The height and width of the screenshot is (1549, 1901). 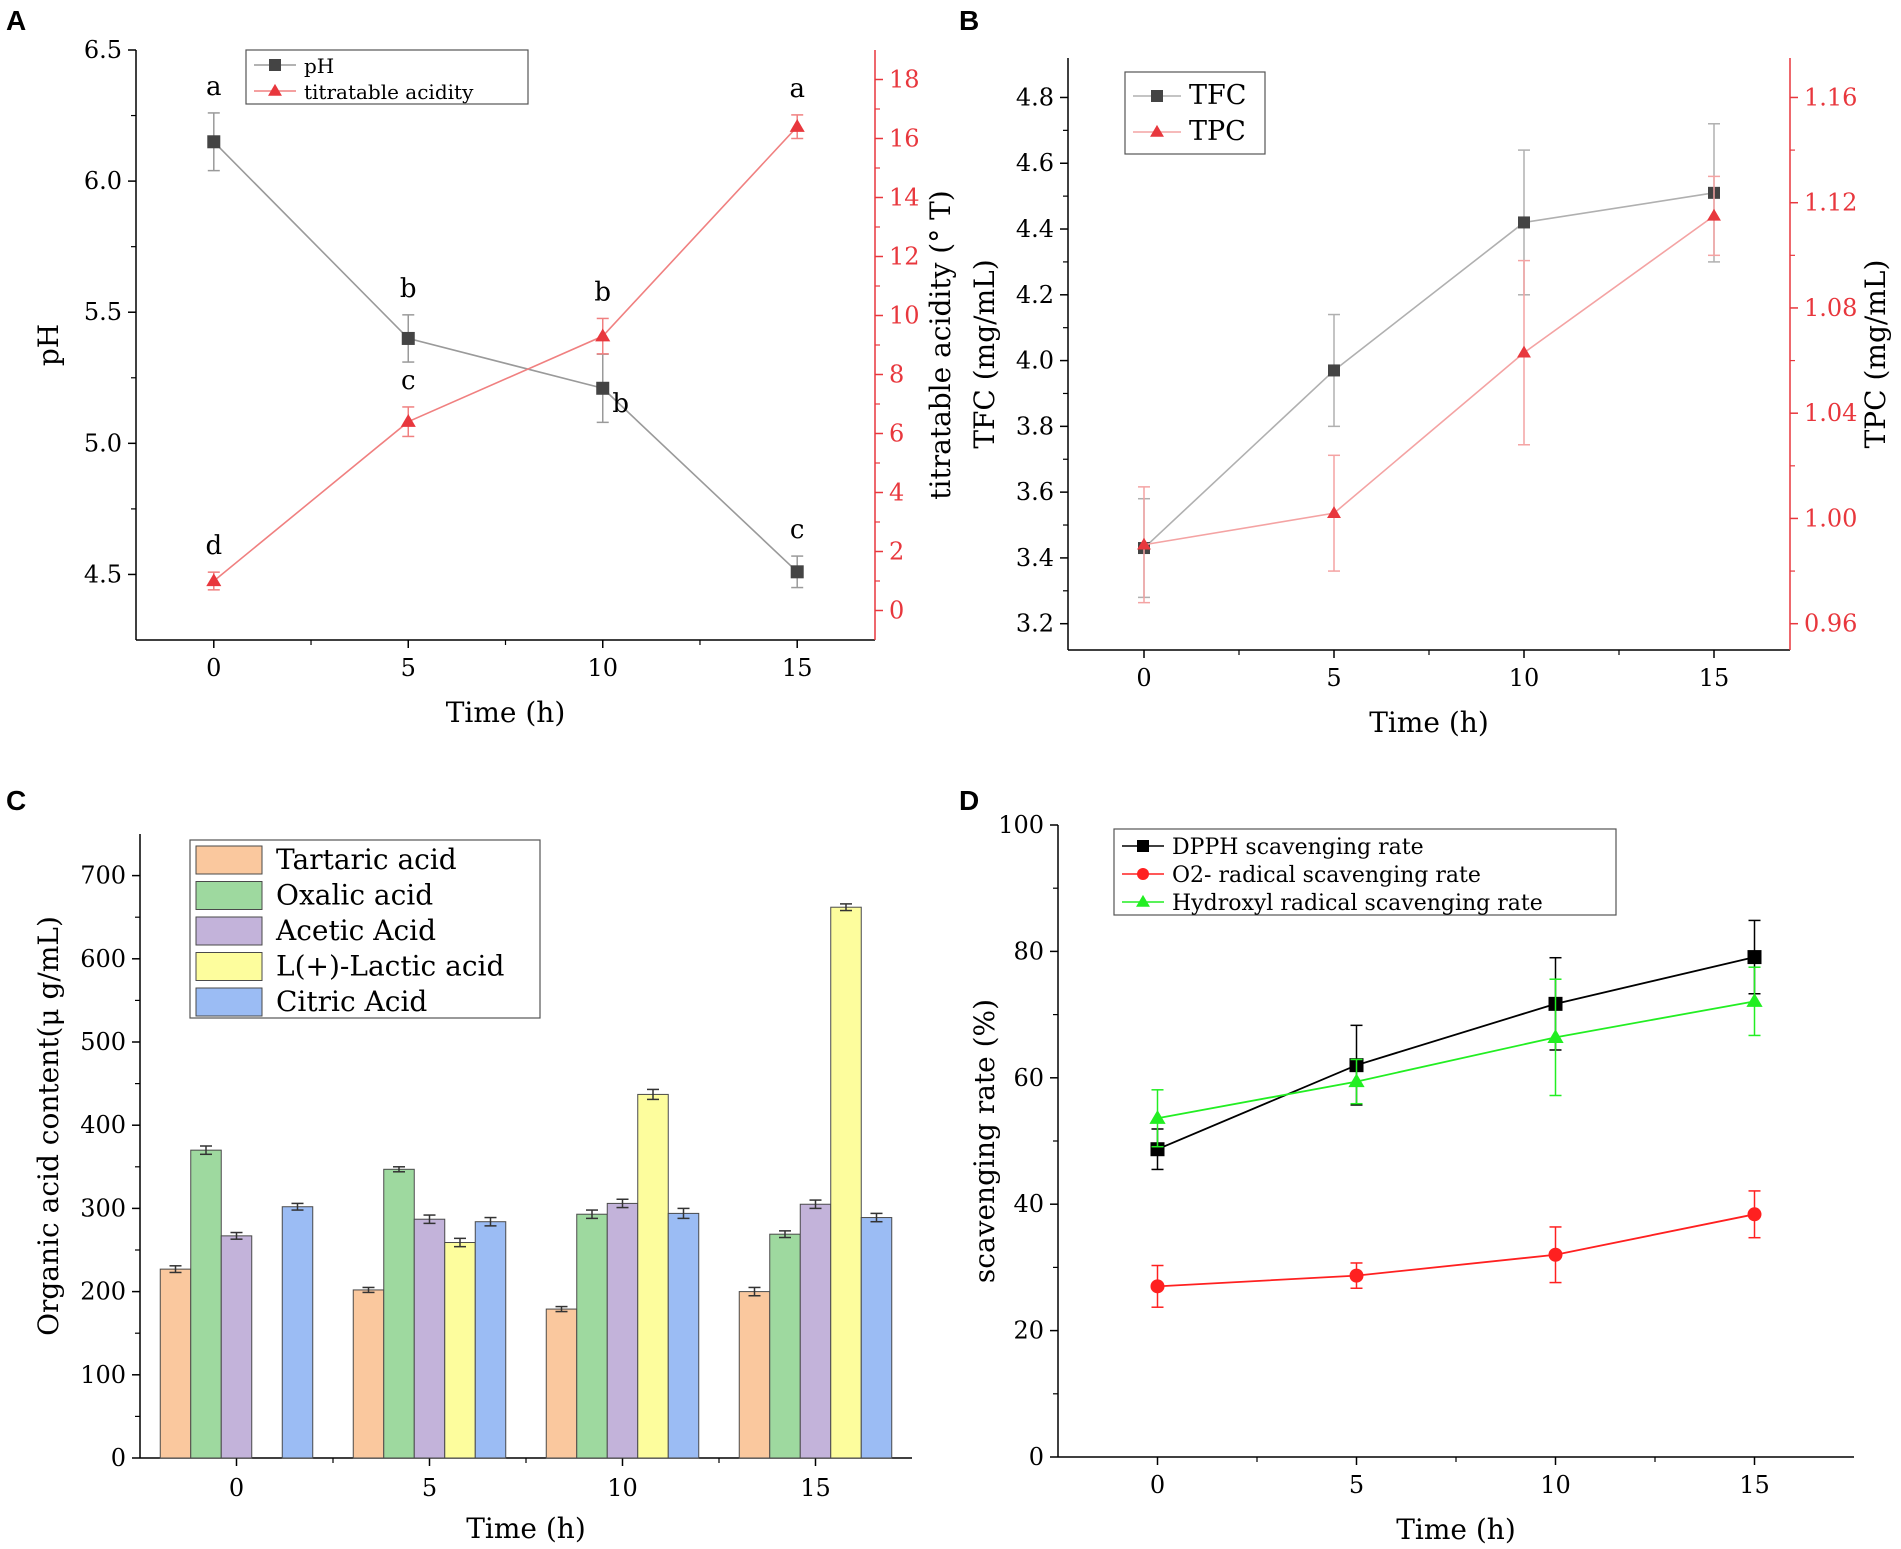 I want to click on legend-label: pH, so click(x=319, y=66).